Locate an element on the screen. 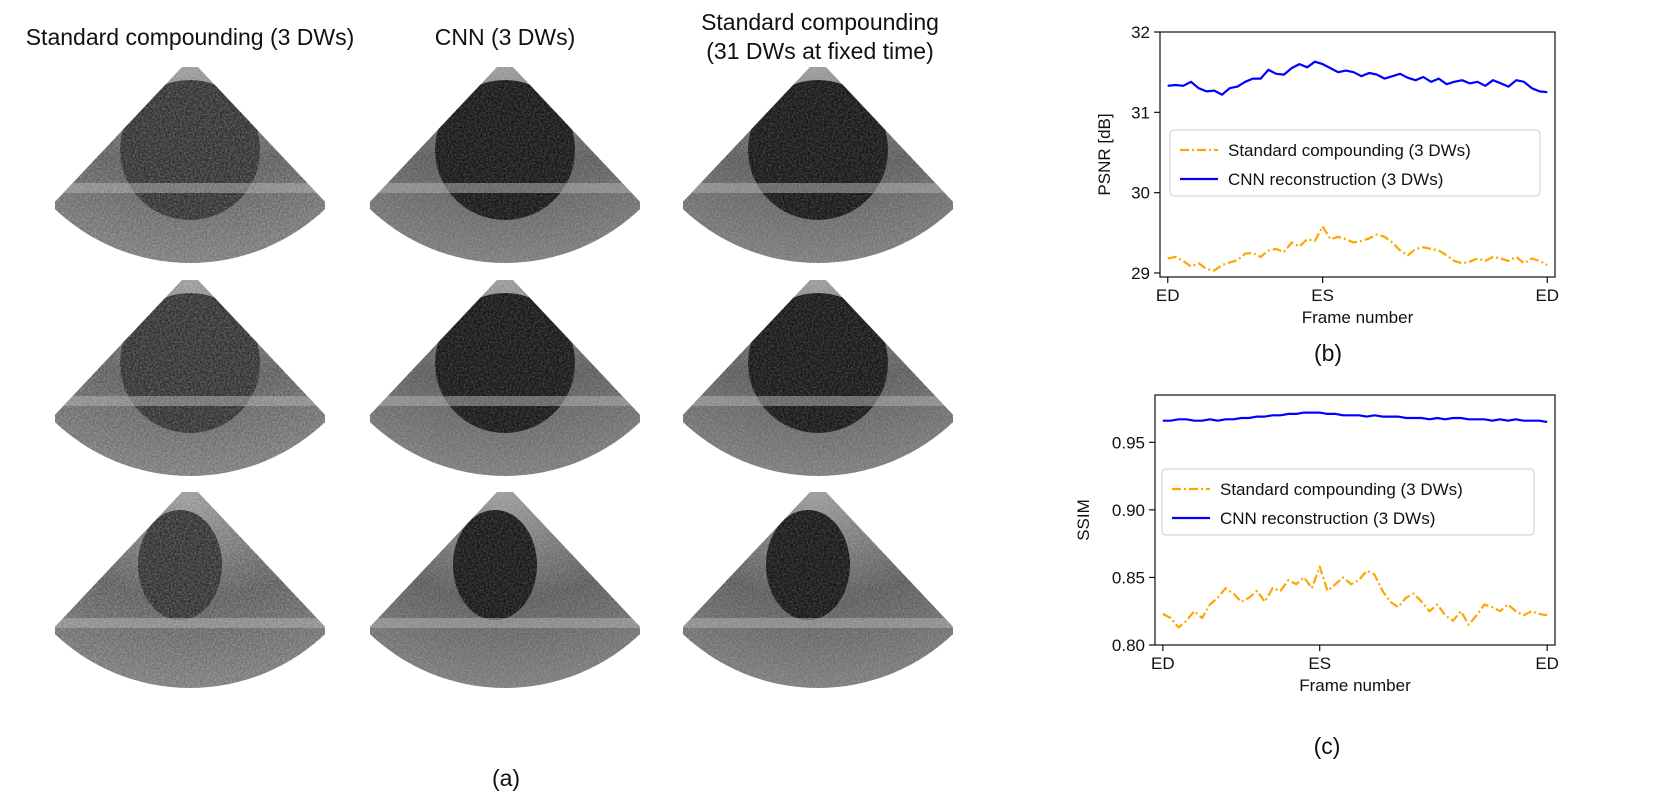 This screenshot has height=800, width=1661. y-tick-label: 30 is located at coordinates (1140, 193).